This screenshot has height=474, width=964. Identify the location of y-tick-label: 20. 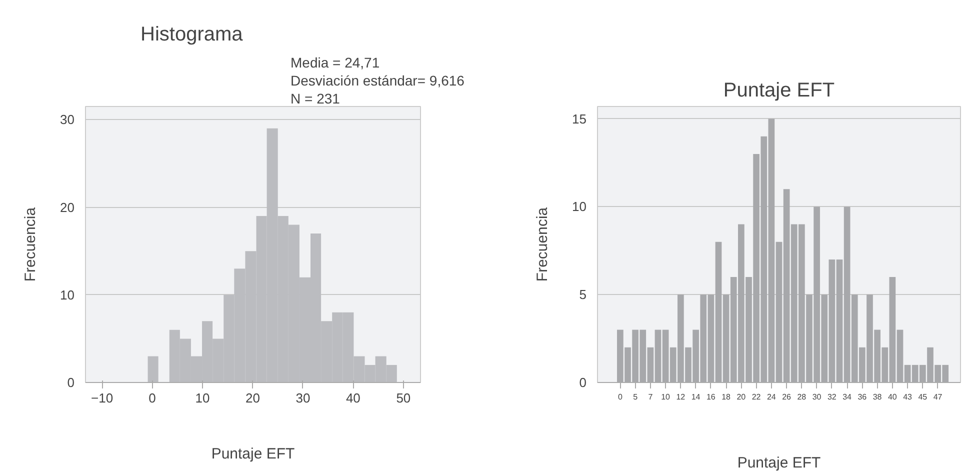
(67, 207).